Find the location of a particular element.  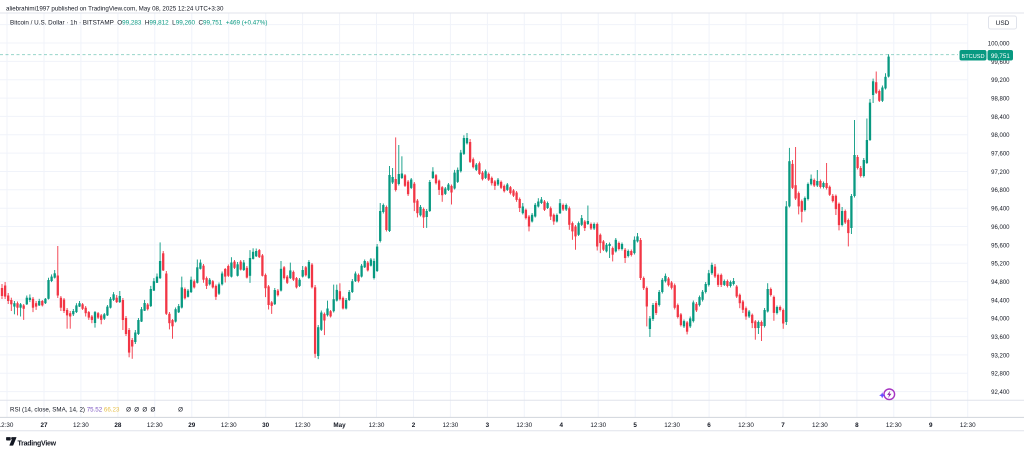

svg-text: 7 is located at coordinates (783, 425).